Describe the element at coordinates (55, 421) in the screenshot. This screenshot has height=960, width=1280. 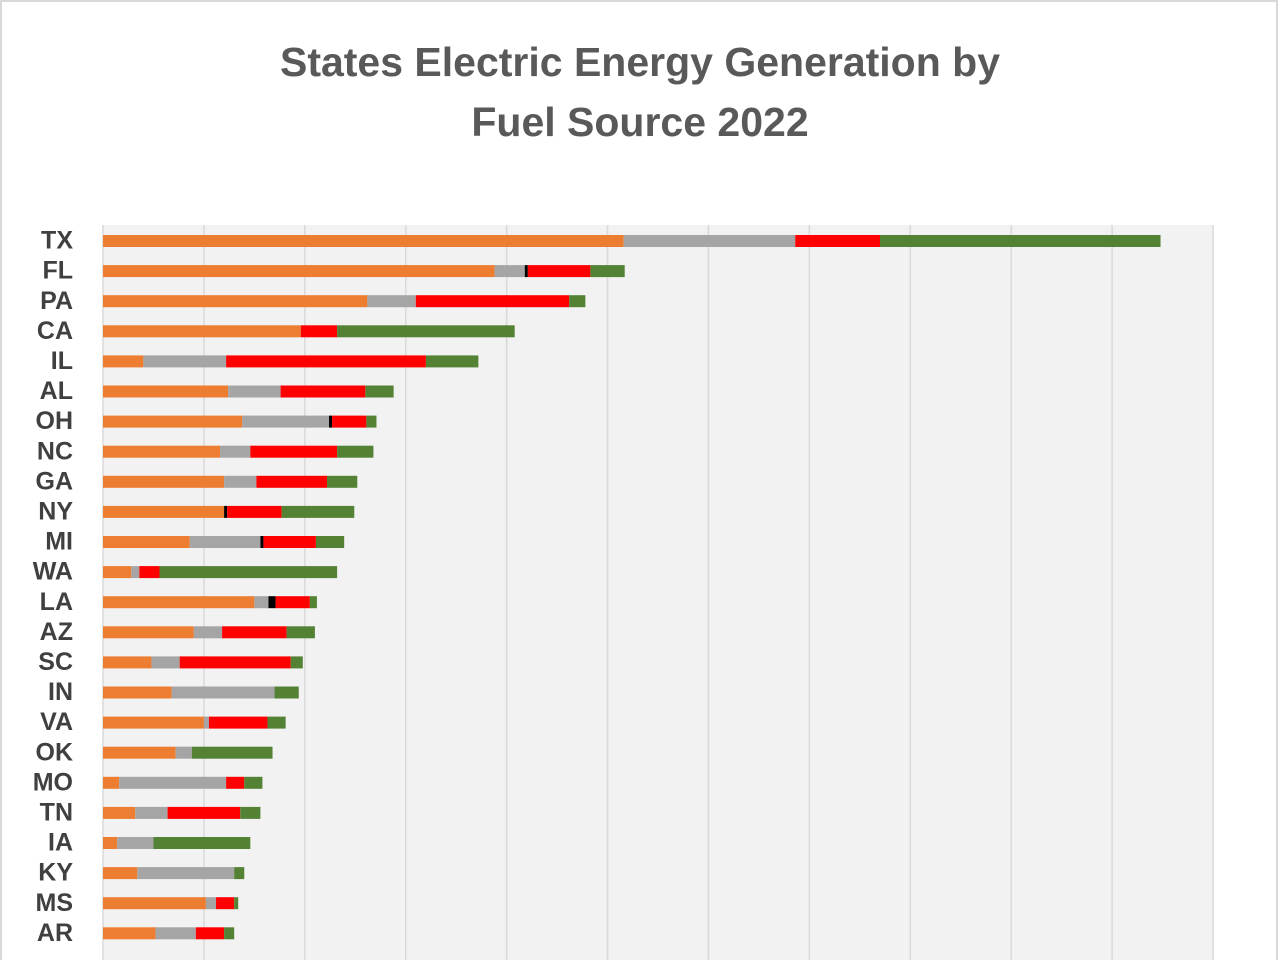
I see `y-tick-label: OH` at that location.